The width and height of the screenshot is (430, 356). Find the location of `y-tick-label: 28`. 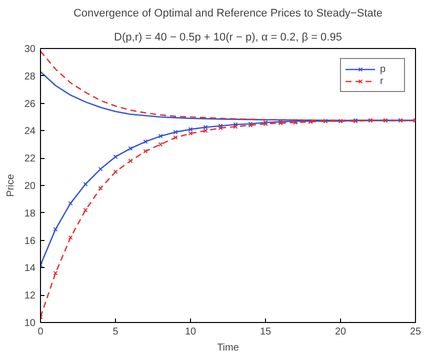

y-tick-label: 28 is located at coordinates (30, 76).